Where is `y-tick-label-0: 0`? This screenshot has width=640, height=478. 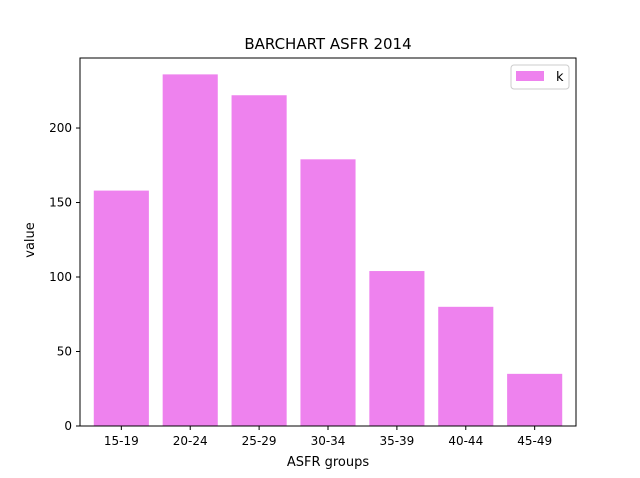
y-tick-label-0: 0 is located at coordinates (68, 426).